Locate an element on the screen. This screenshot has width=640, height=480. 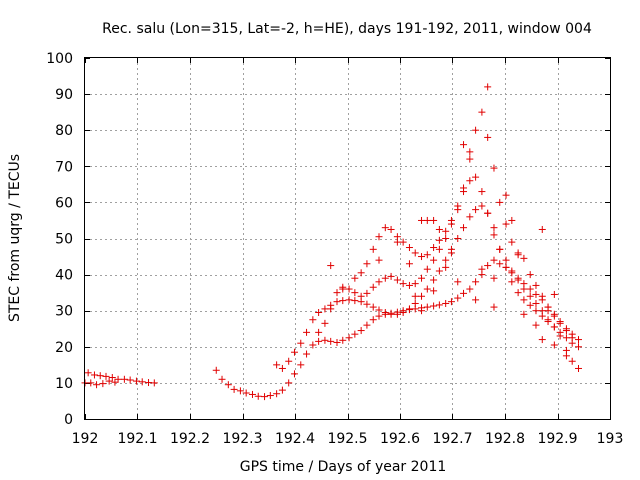
y-tick-label: 20 is located at coordinates (64, 348).